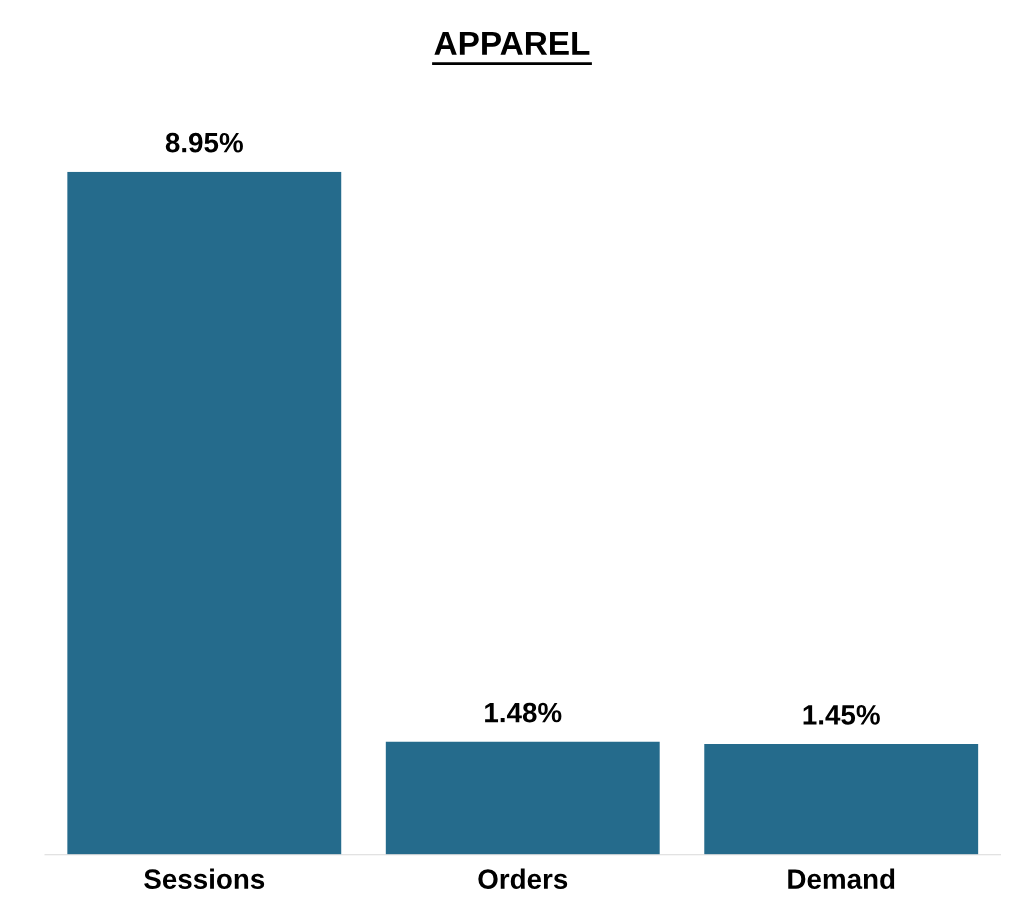 This screenshot has width=1024, height=924. What do you see at coordinates (204, 878) in the screenshot?
I see `x-tick-label: Sessions` at bounding box center [204, 878].